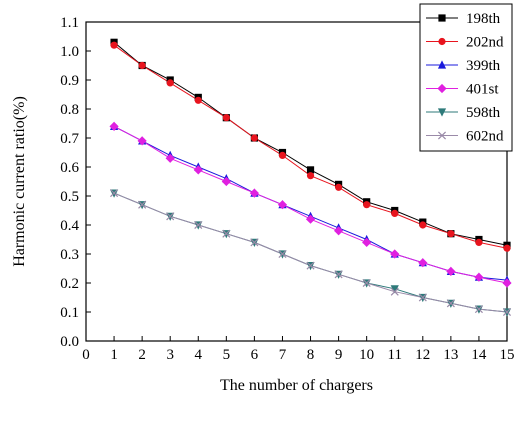 The width and height of the screenshot is (516, 430). Describe the element at coordinates (463, 19) in the screenshot. I see `legend-entry: 198th` at that location.